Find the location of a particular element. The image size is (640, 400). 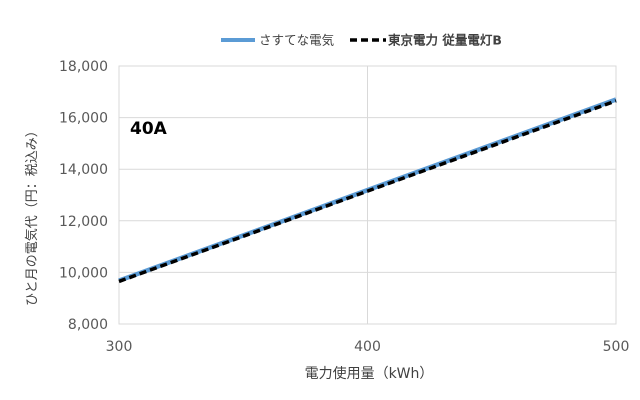

y-tick-label: 12,000 is located at coordinates (83, 222).